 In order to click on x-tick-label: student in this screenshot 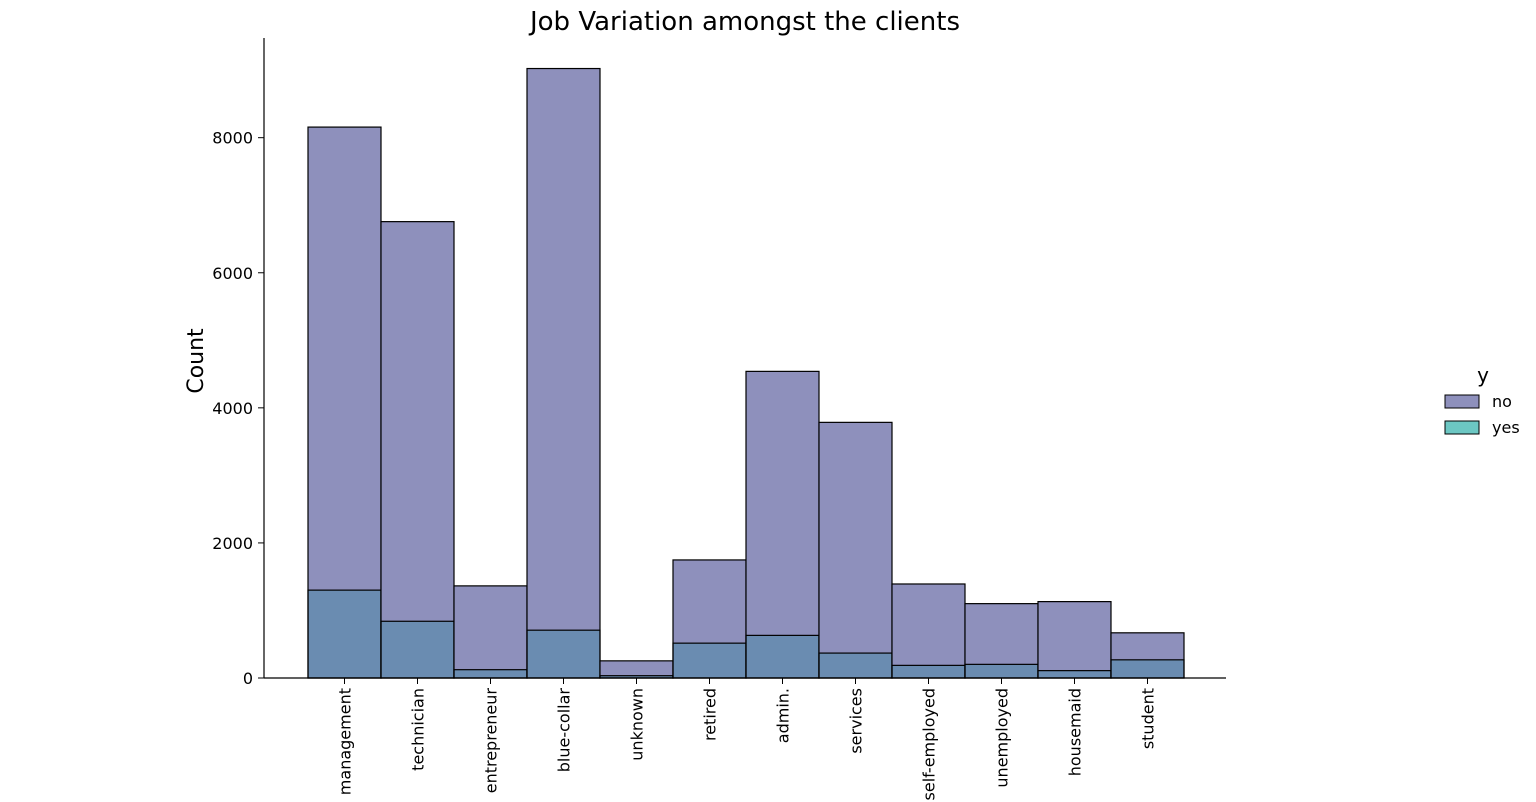, I will do `click(1148, 718)`.